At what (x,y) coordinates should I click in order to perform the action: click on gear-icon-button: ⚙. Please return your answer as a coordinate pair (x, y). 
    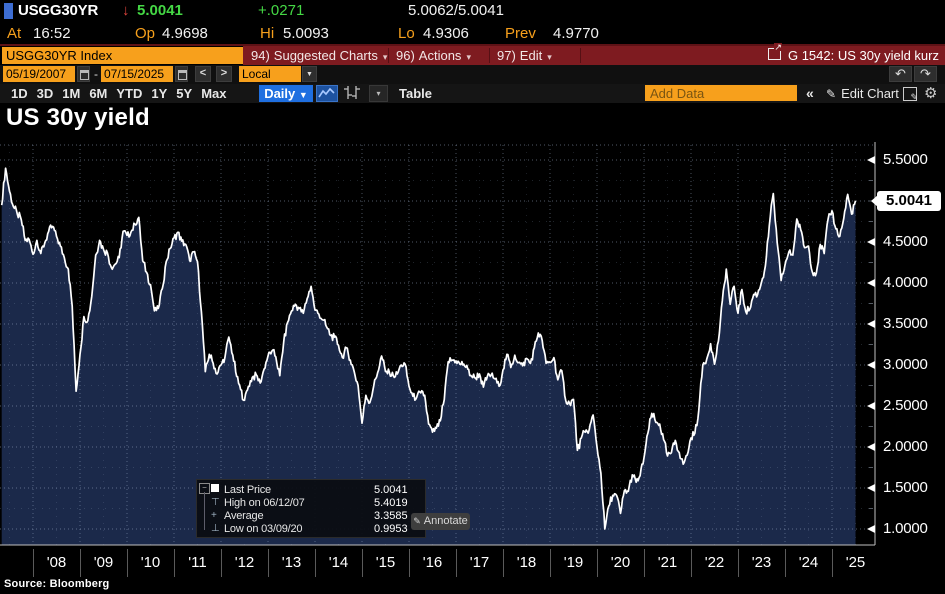
    Looking at the image, I should click on (930, 93).